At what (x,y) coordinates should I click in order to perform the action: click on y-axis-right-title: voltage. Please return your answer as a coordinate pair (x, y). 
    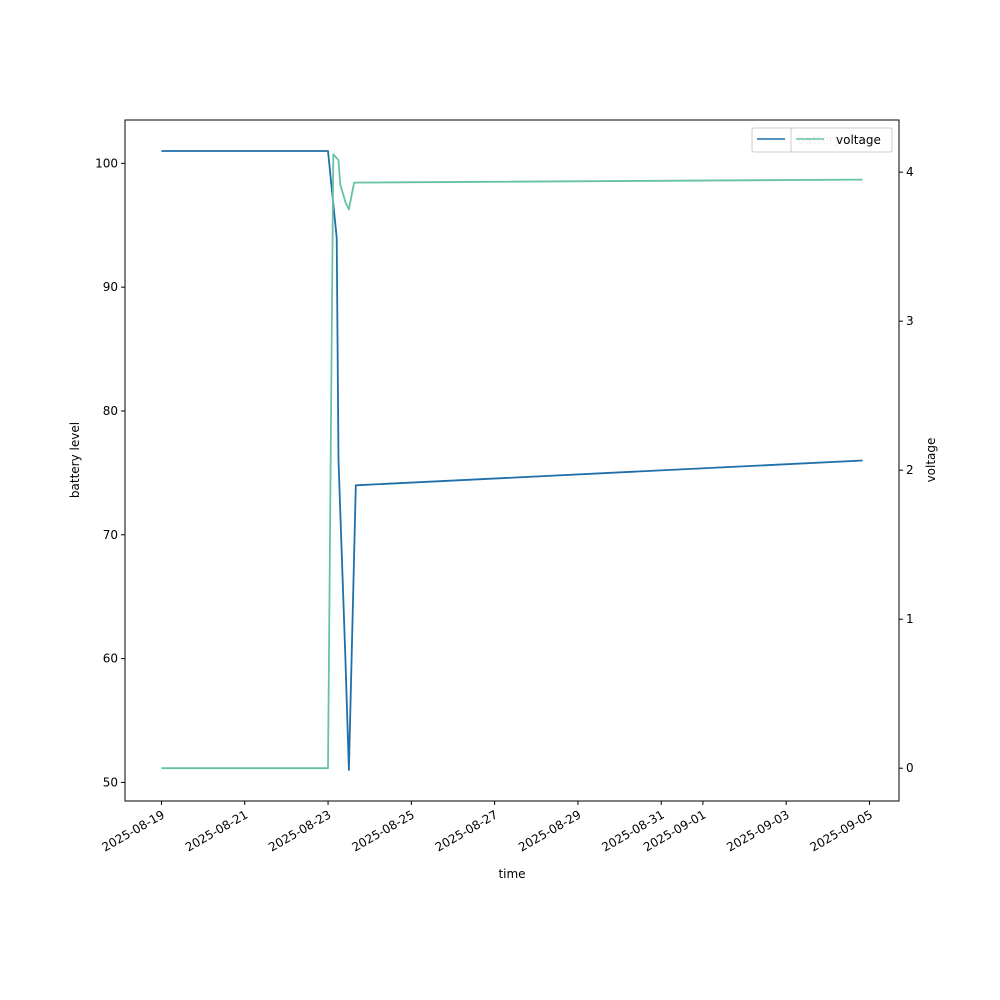
    Looking at the image, I should click on (931, 460).